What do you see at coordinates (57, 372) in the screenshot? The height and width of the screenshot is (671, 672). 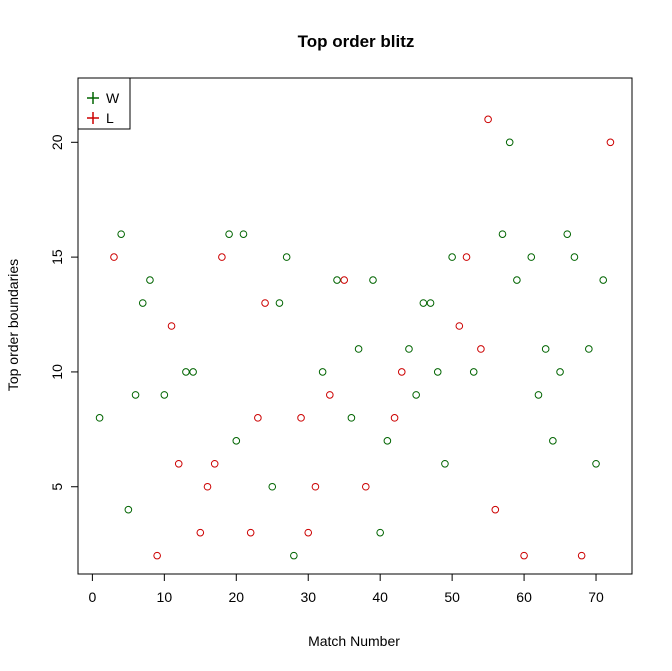 I see `y-tick-label: 10` at bounding box center [57, 372].